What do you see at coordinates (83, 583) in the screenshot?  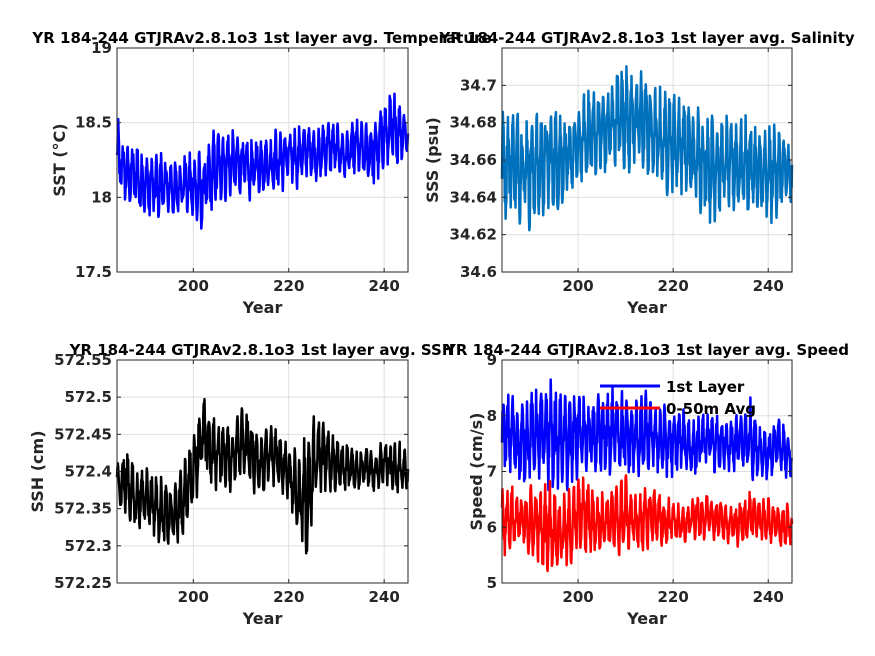 I see `y-tick-label: 572.25` at bounding box center [83, 583].